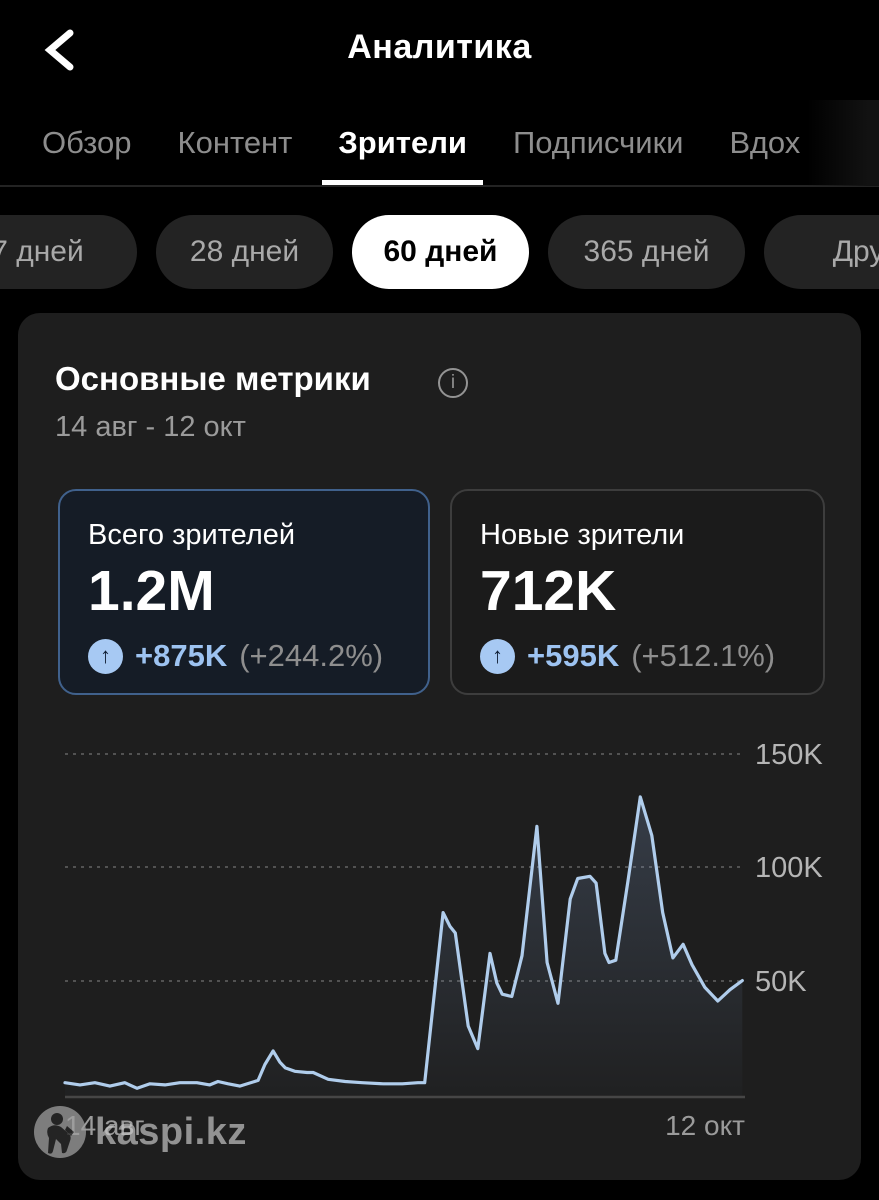 This screenshot has width=879, height=1200. I want to click on metric-value: 712K, so click(548, 591).